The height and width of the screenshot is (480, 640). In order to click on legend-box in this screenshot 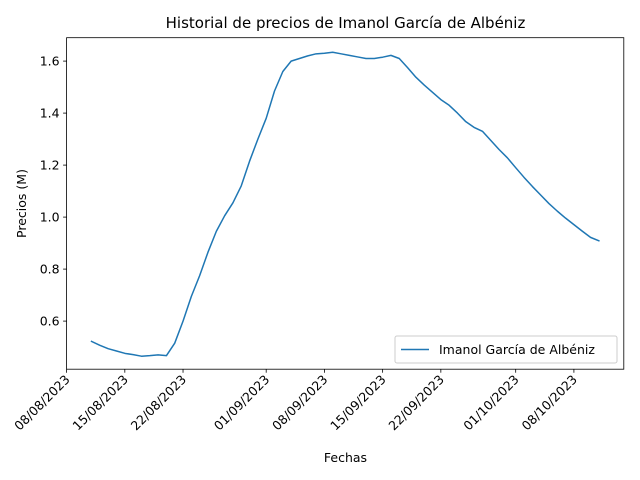, I will do `click(506, 349)`.